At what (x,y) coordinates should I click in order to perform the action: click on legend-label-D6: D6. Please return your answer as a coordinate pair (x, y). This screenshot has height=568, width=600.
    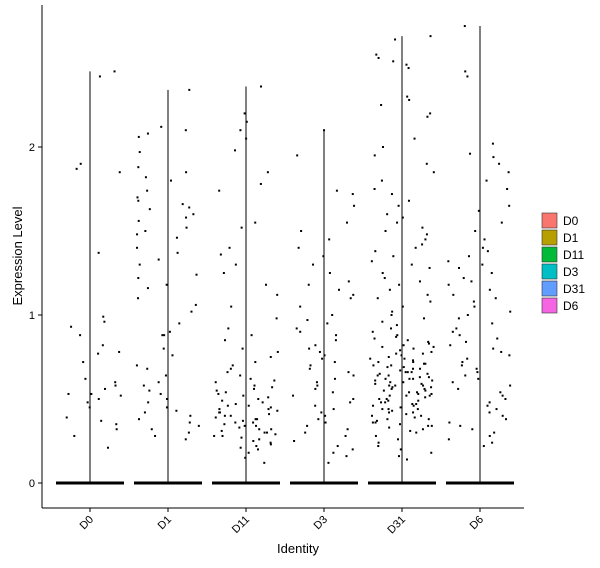
    Looking at the image, I should click on (571, 306).